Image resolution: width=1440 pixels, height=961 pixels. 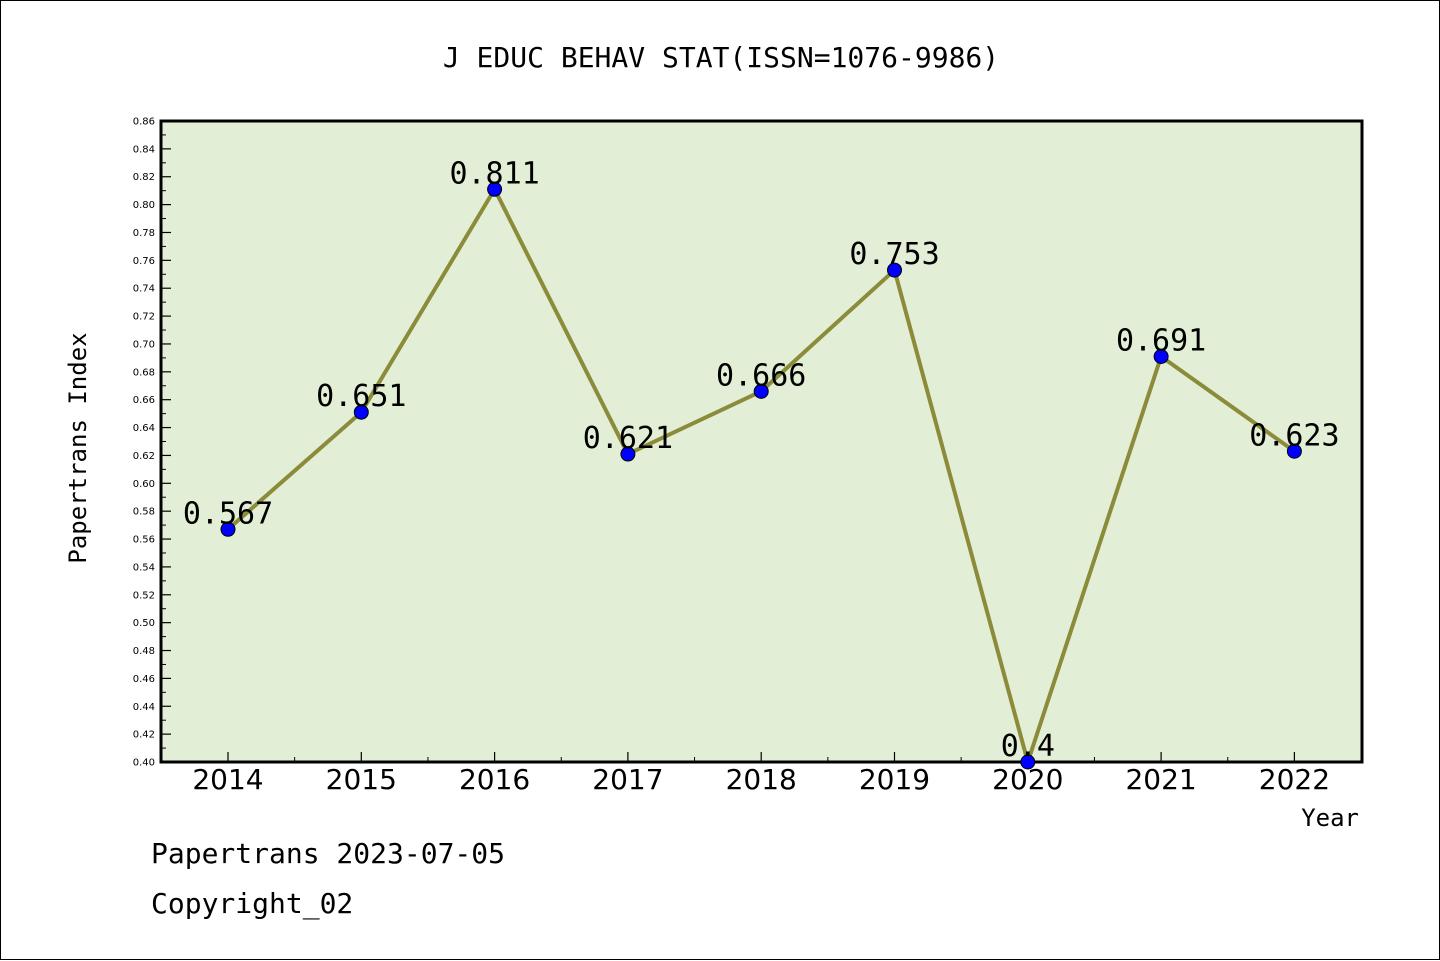 I want to click on y-tick-label: 0.44, so click(x=144, y=707).